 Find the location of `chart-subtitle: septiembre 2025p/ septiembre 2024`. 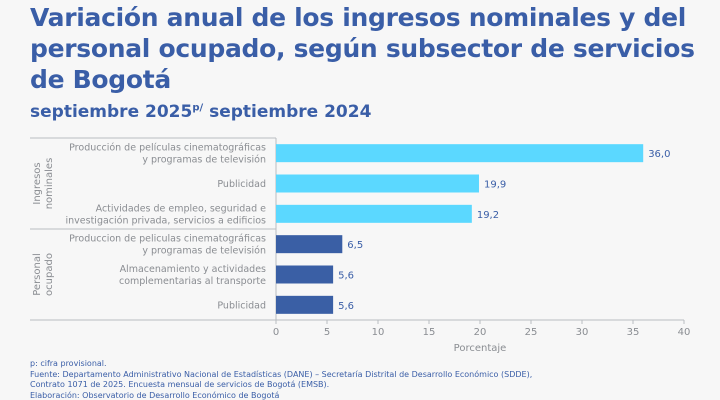

chart-subtitle: septiembre 2025p/ septiembre 2024 is located at coordinates (200, 112).